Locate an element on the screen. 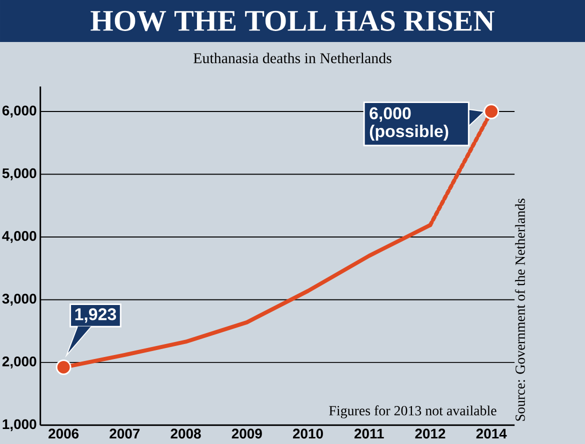 Image resolution: width=585 pixels, height=444 pixels. y-tick-label: 4,000 is located at coordinates (19, 237).